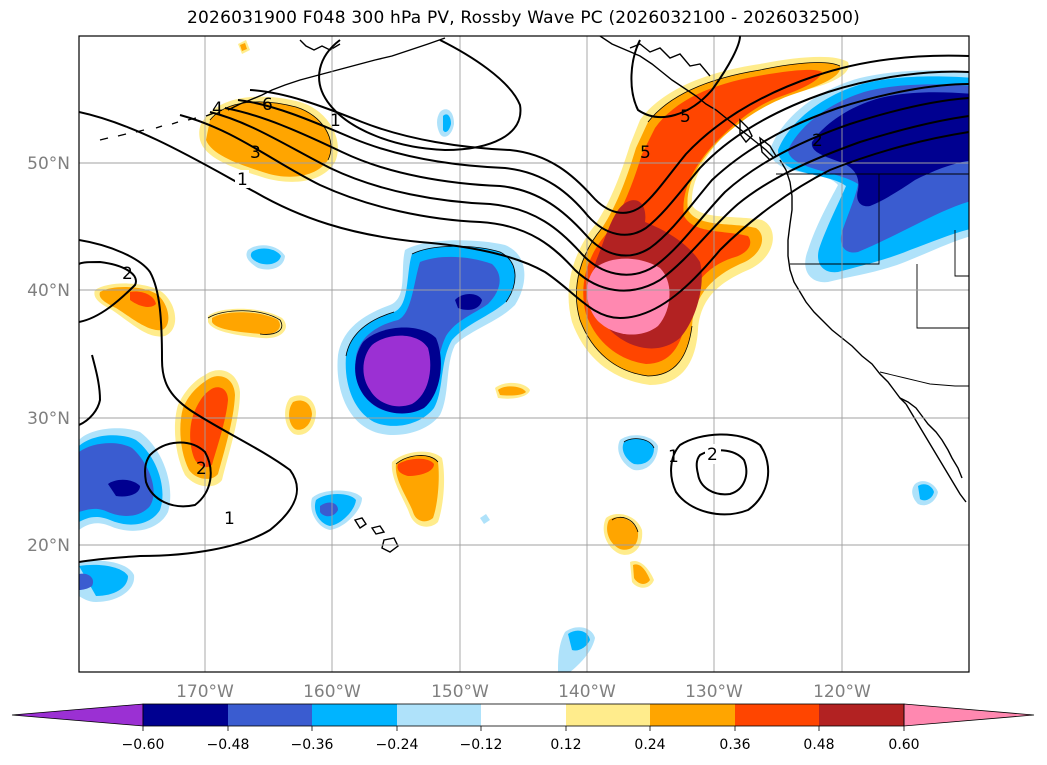  Describe the element at coordinates (565, 745) in the screenshot. I see `colorbar-tick-label: 0.12` at that location.